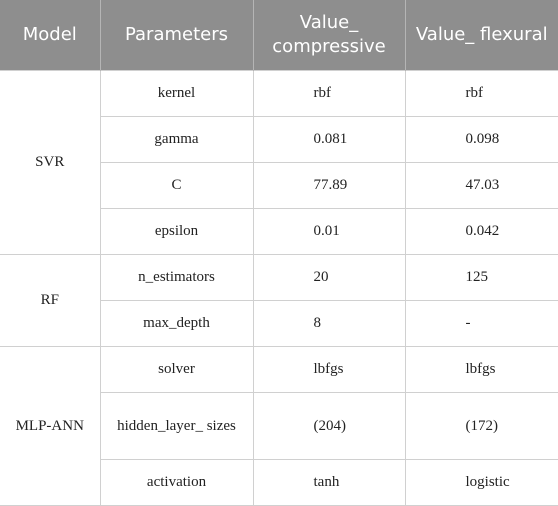  I want to click on parameter-cell: epsilon, so click(177, 231).